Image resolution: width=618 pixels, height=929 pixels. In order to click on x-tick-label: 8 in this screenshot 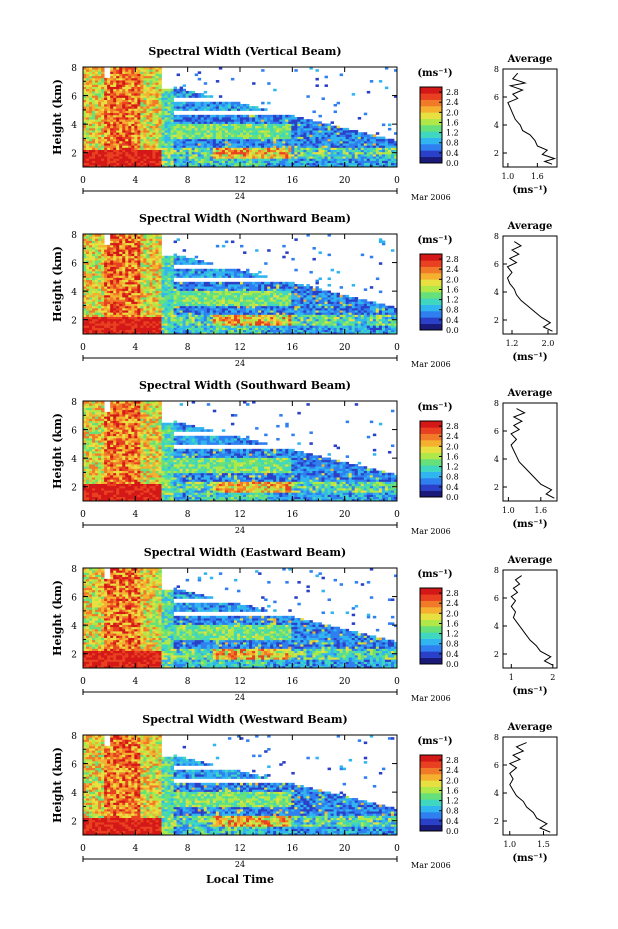, I will do `click(188, 181)`.